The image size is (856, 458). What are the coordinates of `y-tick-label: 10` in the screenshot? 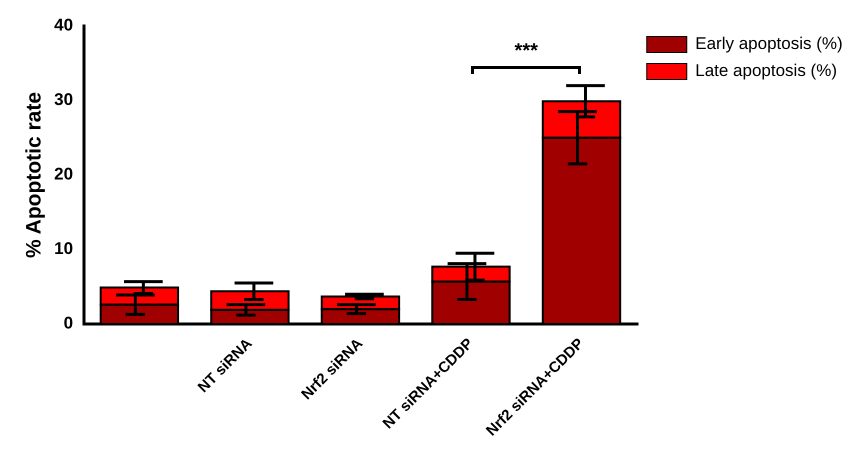 It's located at (64, 248).